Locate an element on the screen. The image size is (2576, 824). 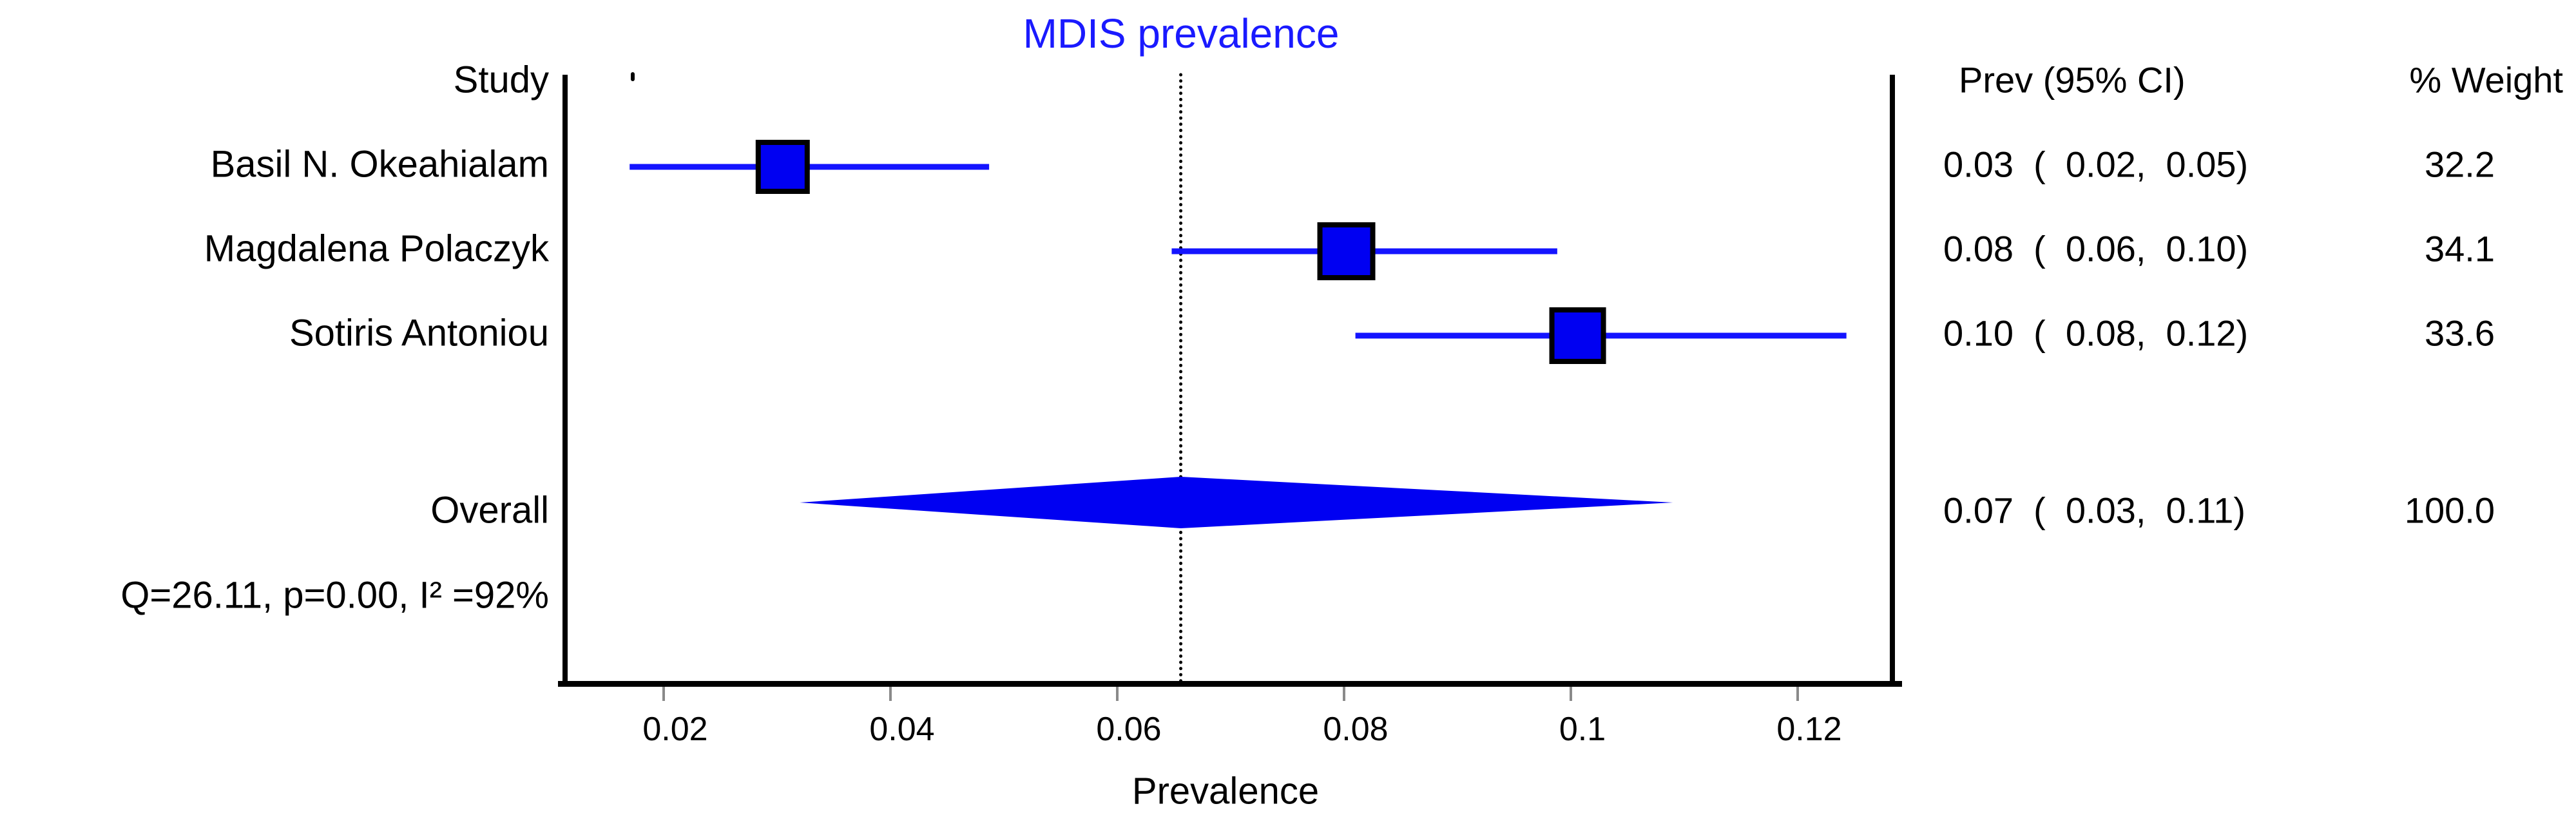
chart-title: MDIS prevalence is located at coordinates (1182, 33).